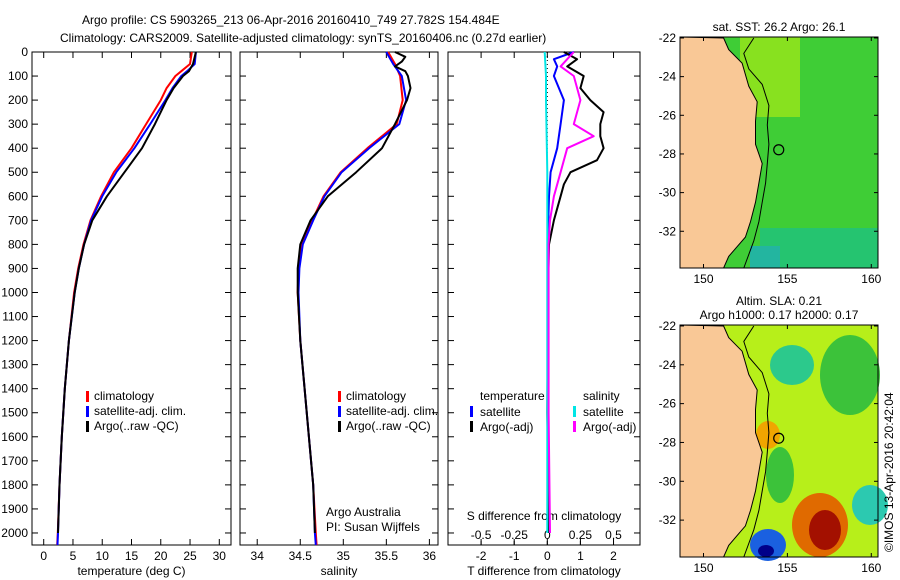 Image resolution: width=900 pixels, height=580 pixels. What do you see at coordinates (580, 556) in the screenshot?
I see `x-tick-label: 1` at bounding box center [580, 556].